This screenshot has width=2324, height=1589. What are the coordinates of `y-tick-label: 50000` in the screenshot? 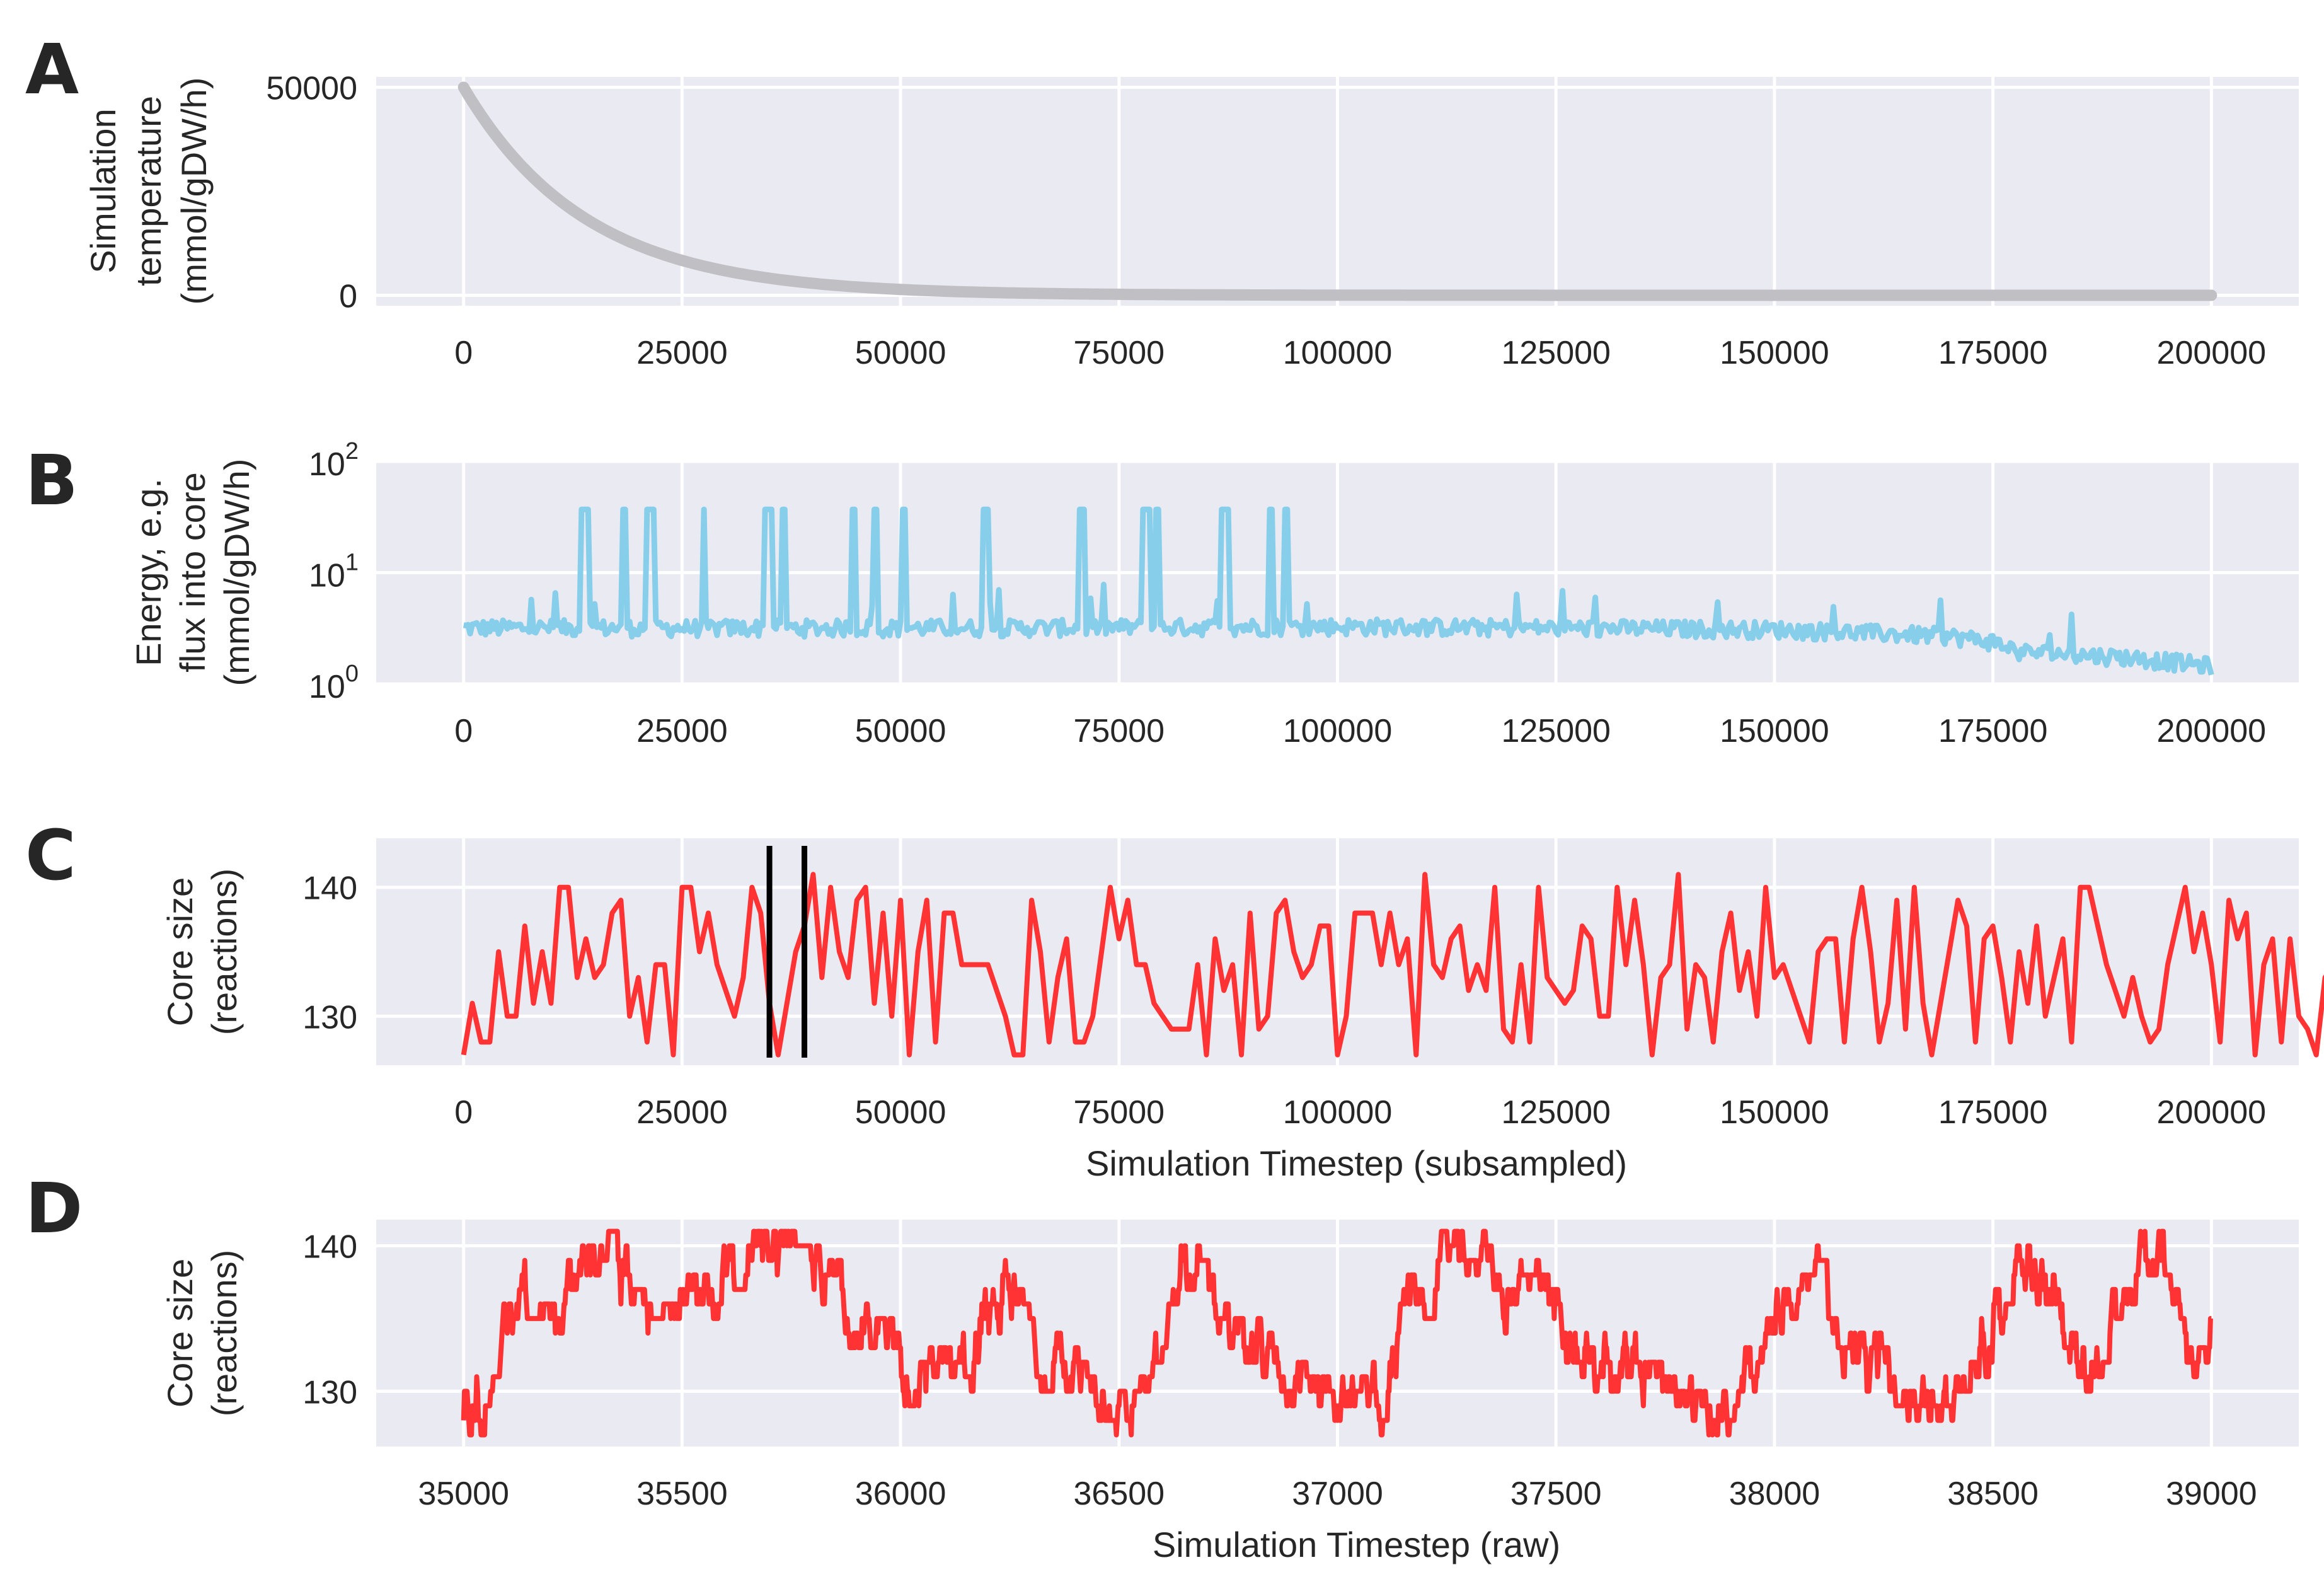 It's located at (312, 89).